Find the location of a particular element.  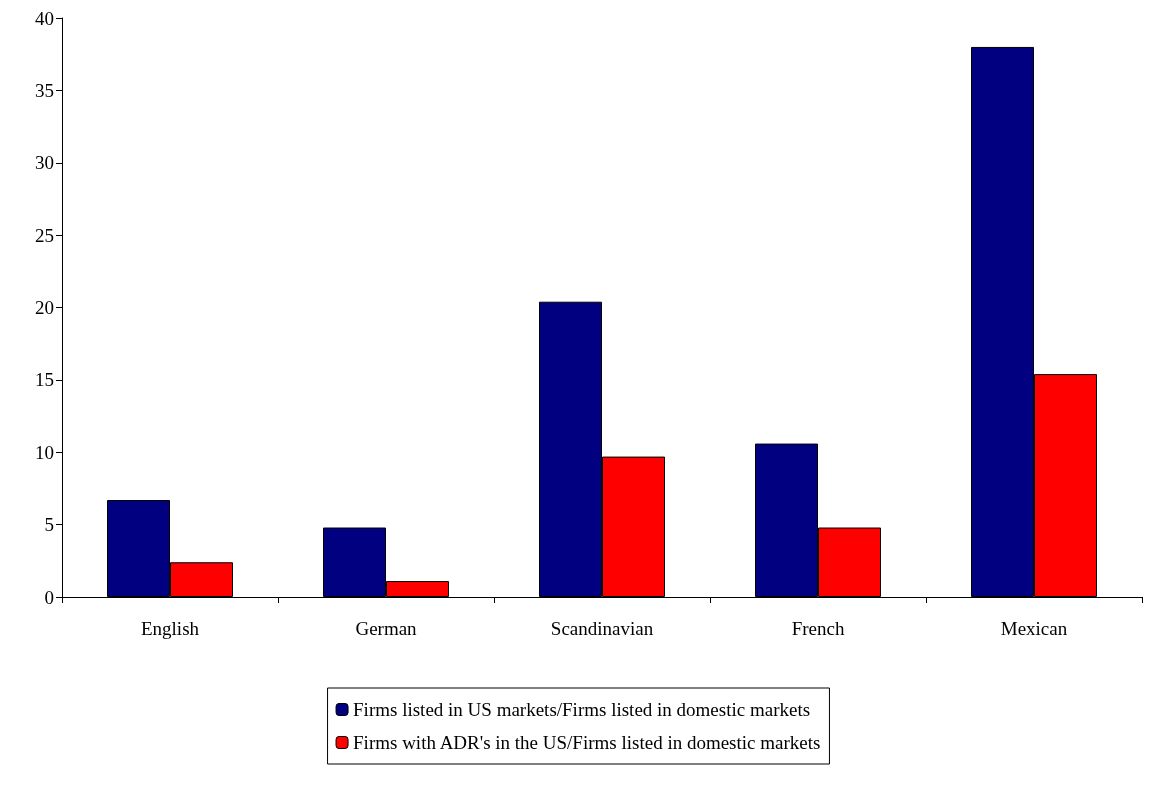

x-tick-label: Scandinavian is located at coordinates (602, 628).